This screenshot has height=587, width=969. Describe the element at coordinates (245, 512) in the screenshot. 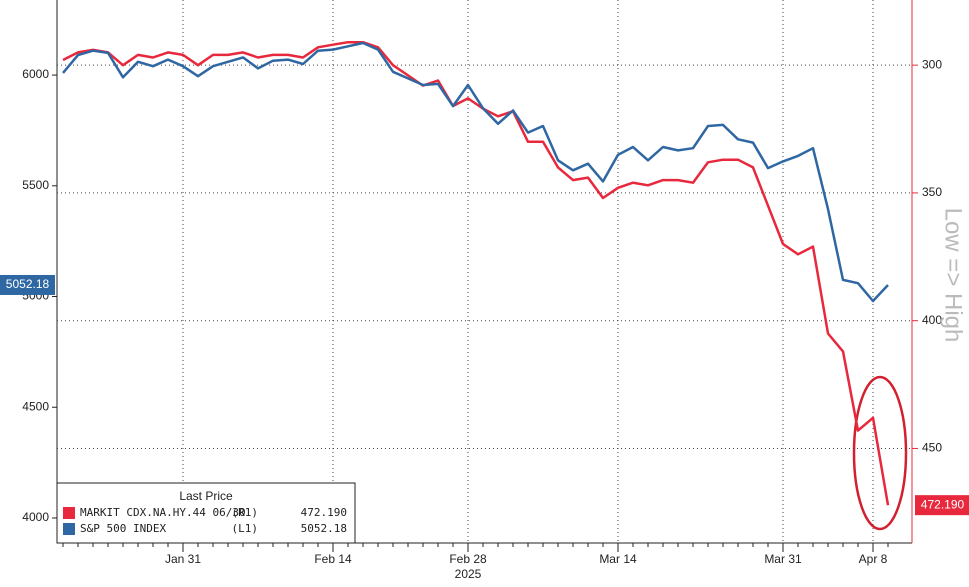

I see `legend-tag: (R1)` at that location.